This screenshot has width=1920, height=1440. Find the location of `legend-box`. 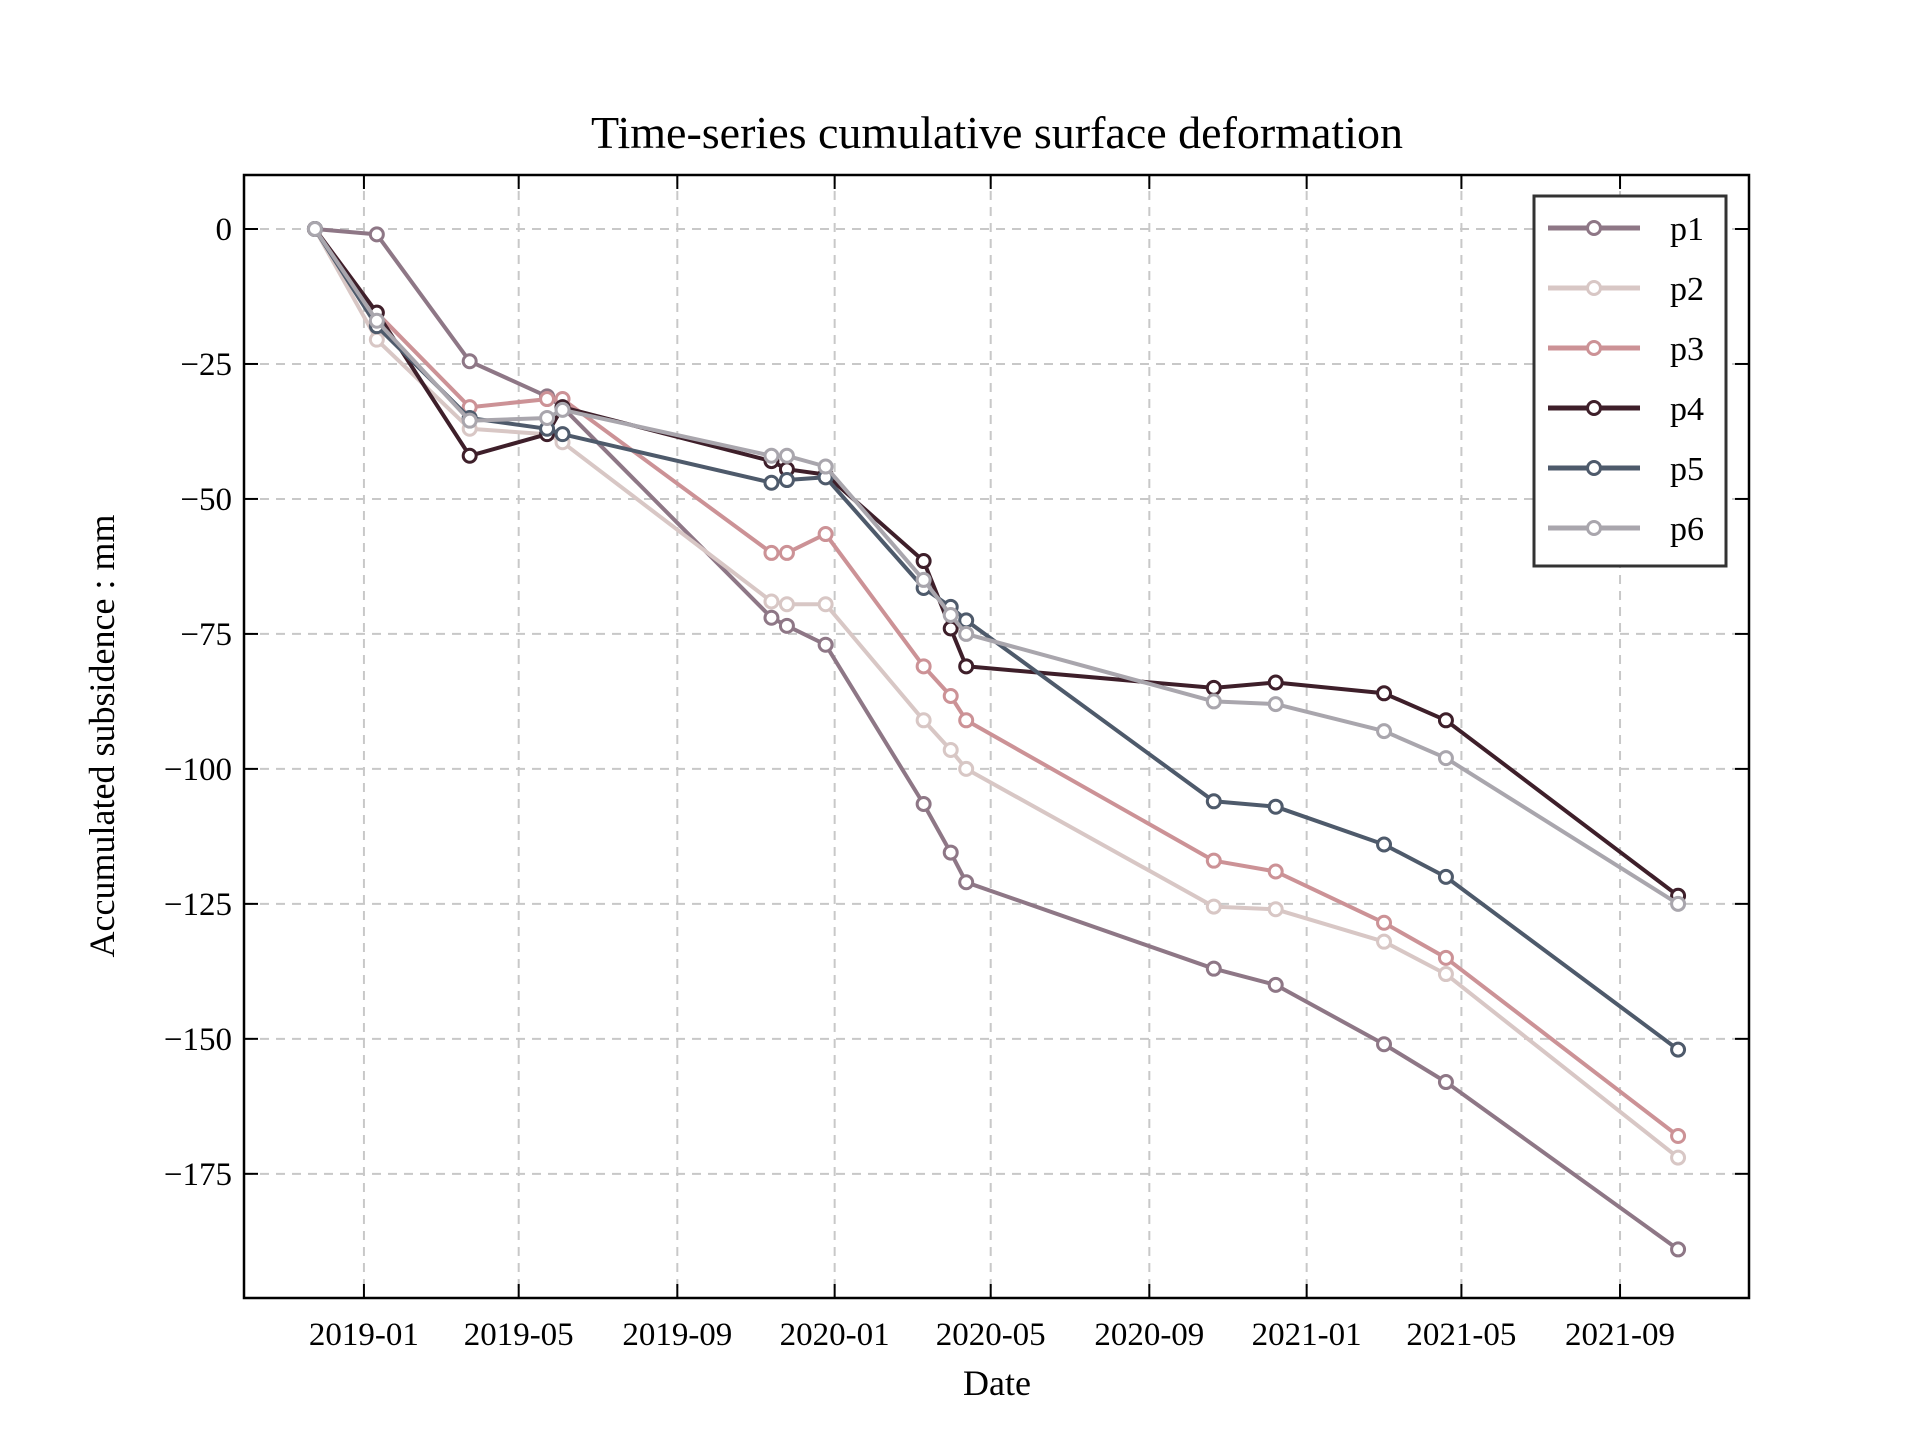

legend-box is located at coordinates (1630, 381).